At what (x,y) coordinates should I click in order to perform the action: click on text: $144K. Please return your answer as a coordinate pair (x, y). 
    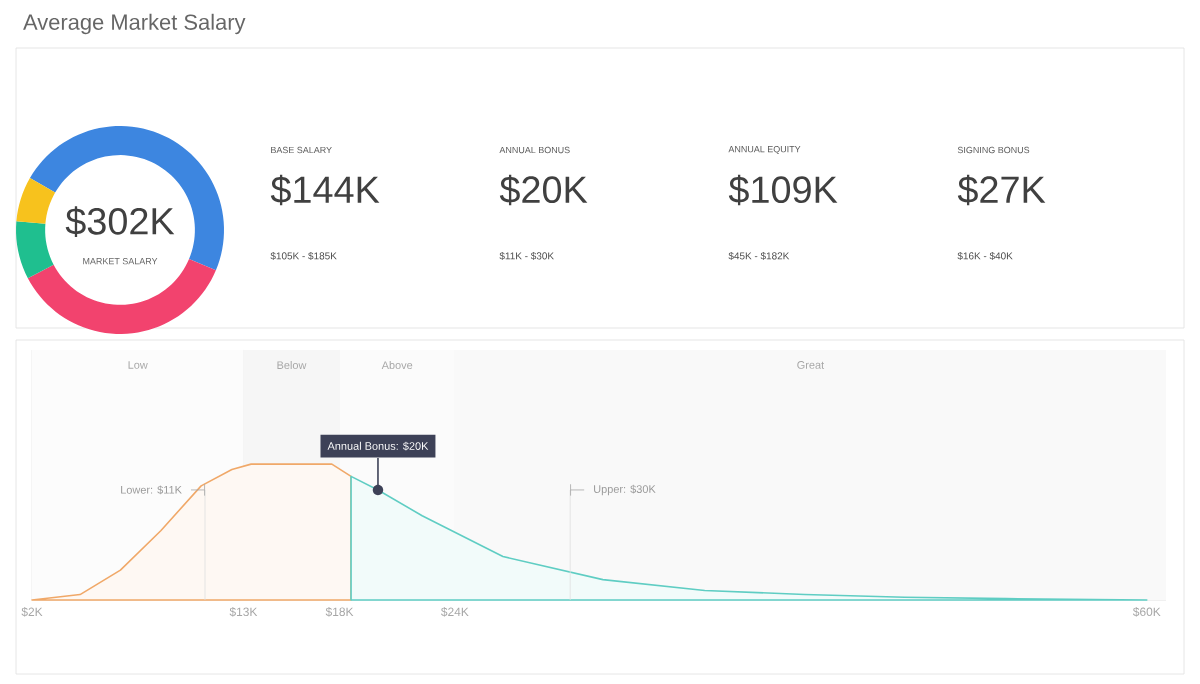
    Looking at the image, I should click on (325, 190).